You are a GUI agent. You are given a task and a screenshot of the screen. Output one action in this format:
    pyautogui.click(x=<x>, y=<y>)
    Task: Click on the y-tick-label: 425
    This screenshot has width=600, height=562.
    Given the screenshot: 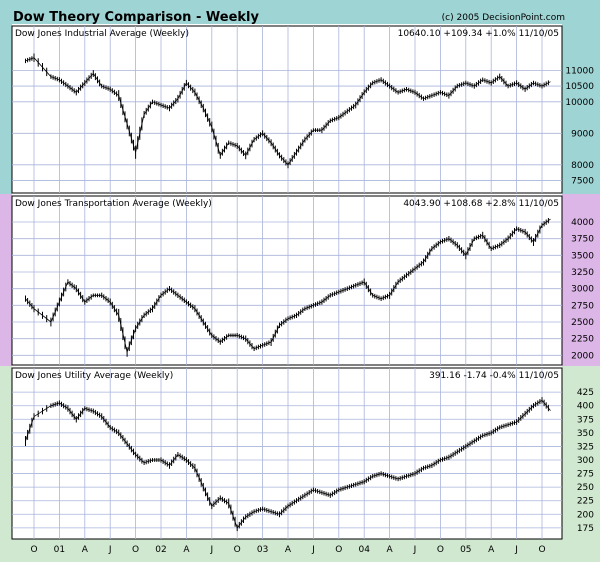 What is the action you would take?
    pyautogui.click(x=585, y=393)
    